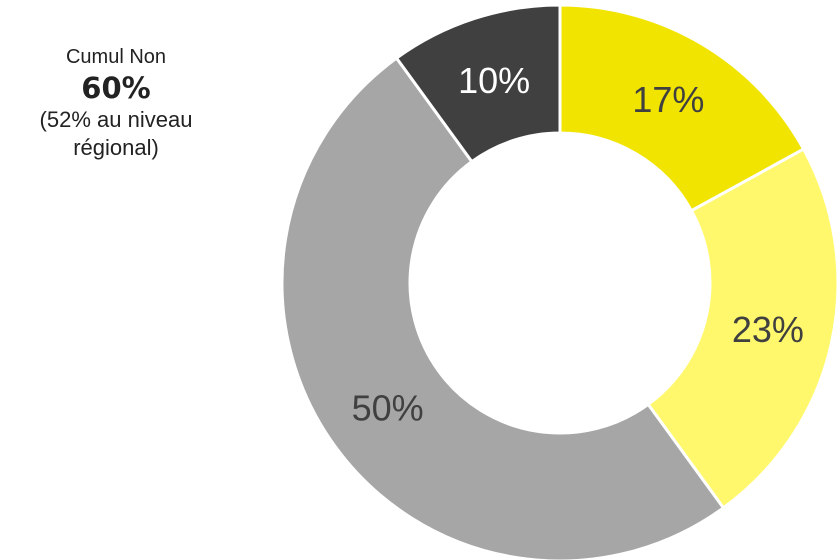 This screenshot has height=560, width=838. I want to click on annotation-line-3: (52% au niveau, so click(116, 119).